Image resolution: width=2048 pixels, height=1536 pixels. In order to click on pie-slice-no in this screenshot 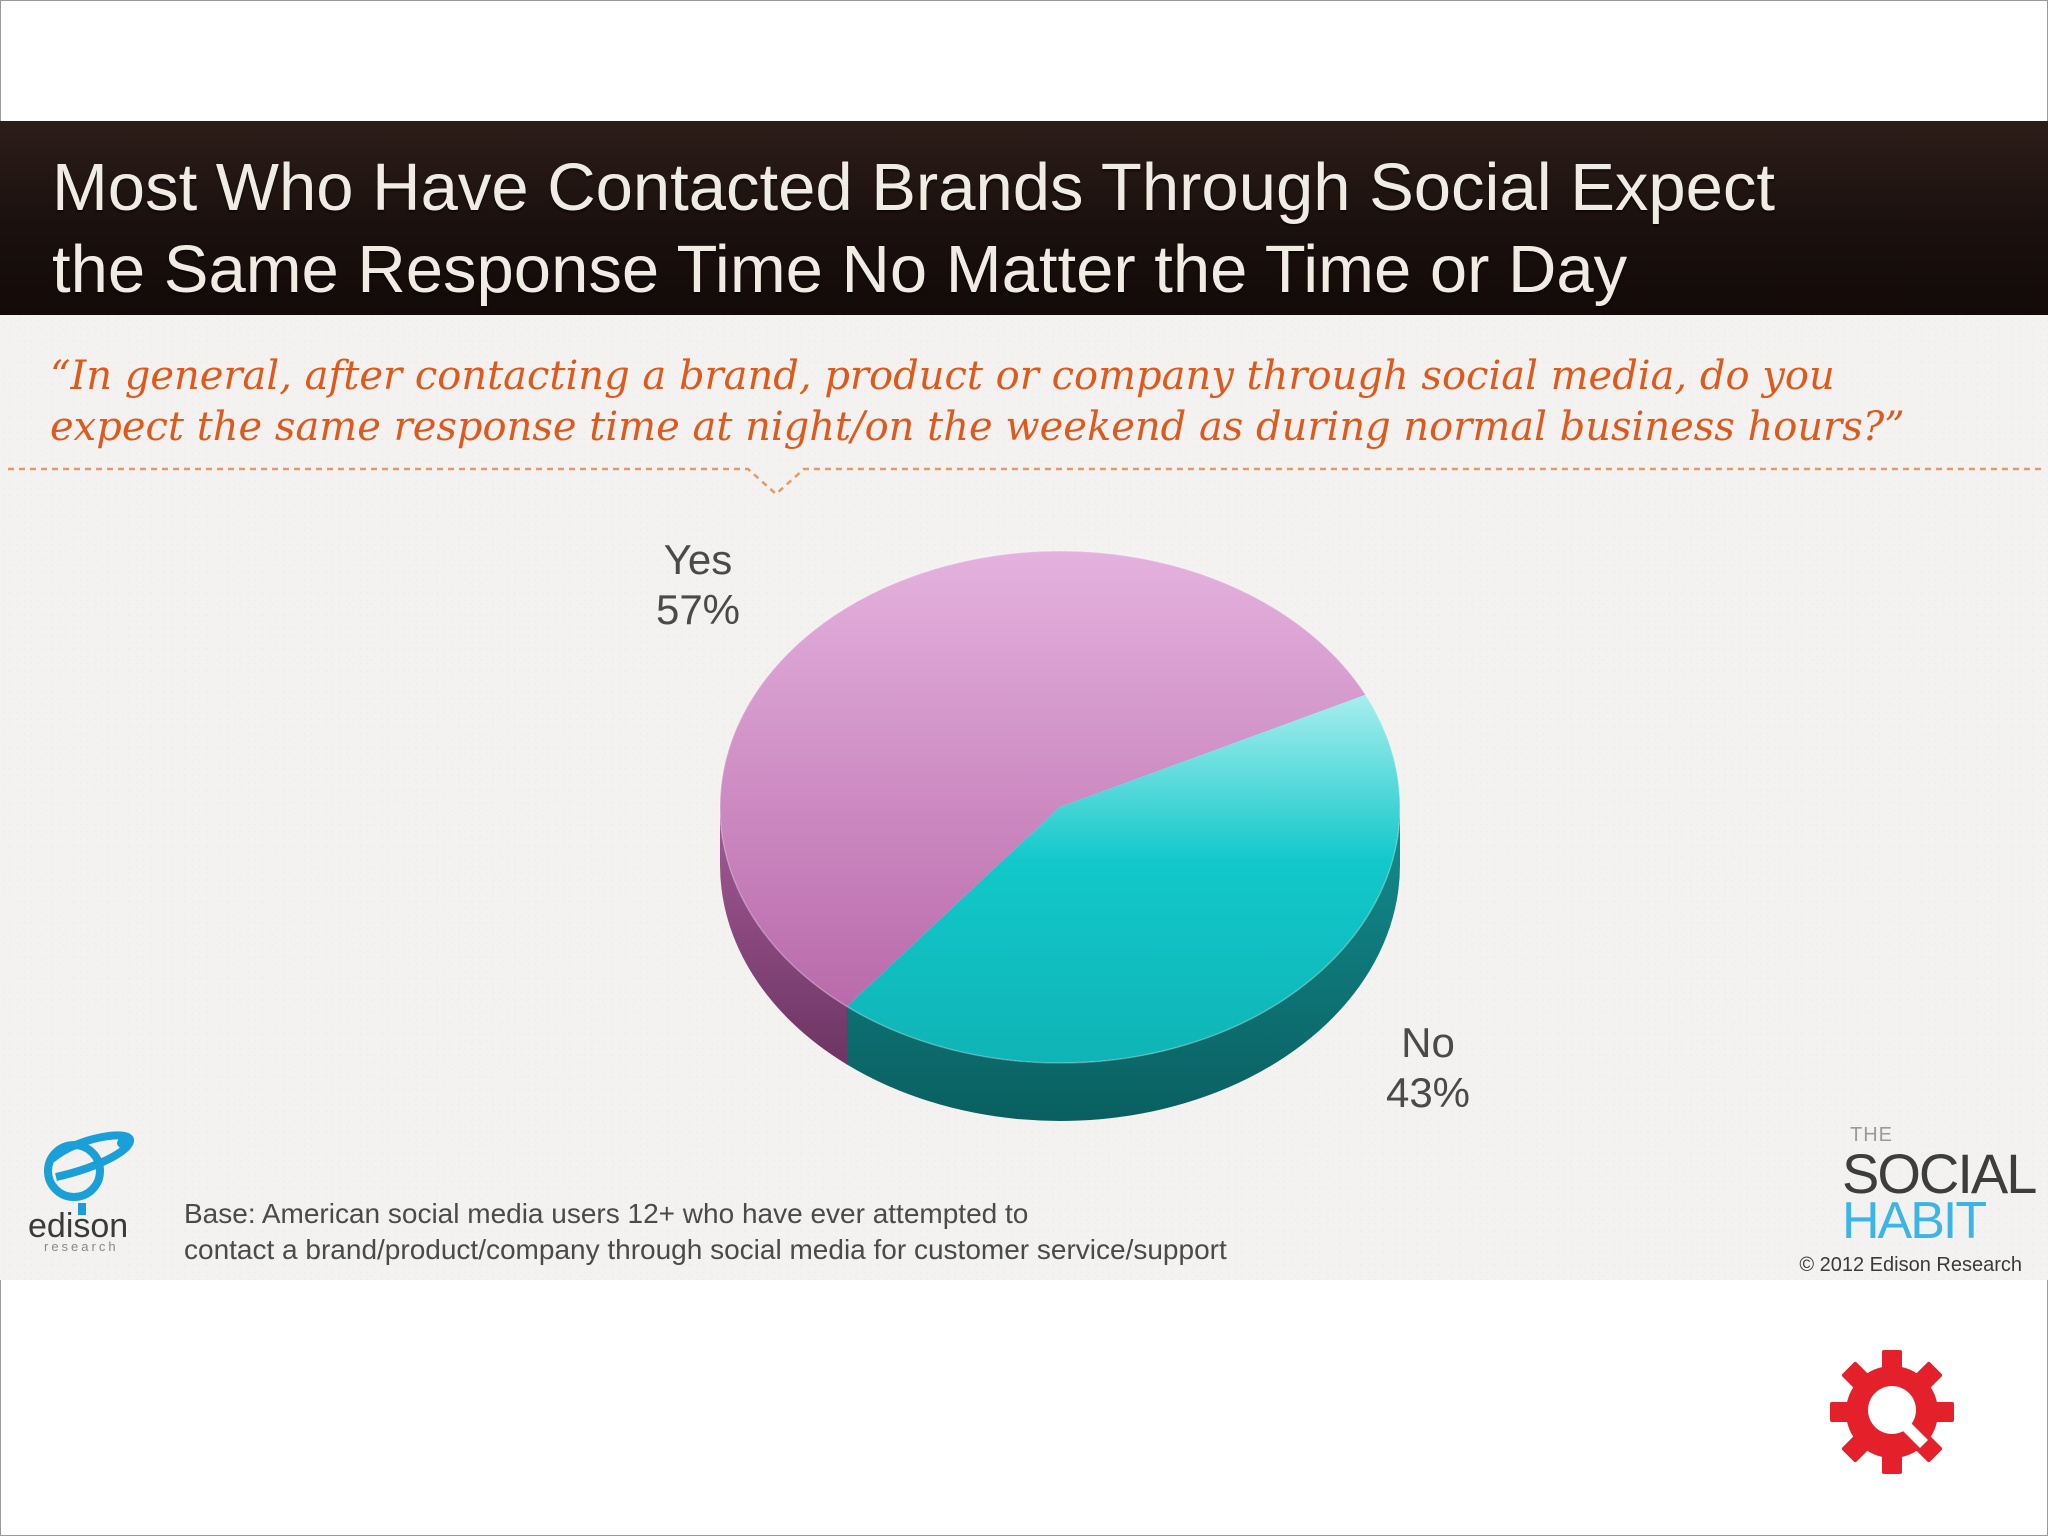, I will do `click(1123, 878)`.